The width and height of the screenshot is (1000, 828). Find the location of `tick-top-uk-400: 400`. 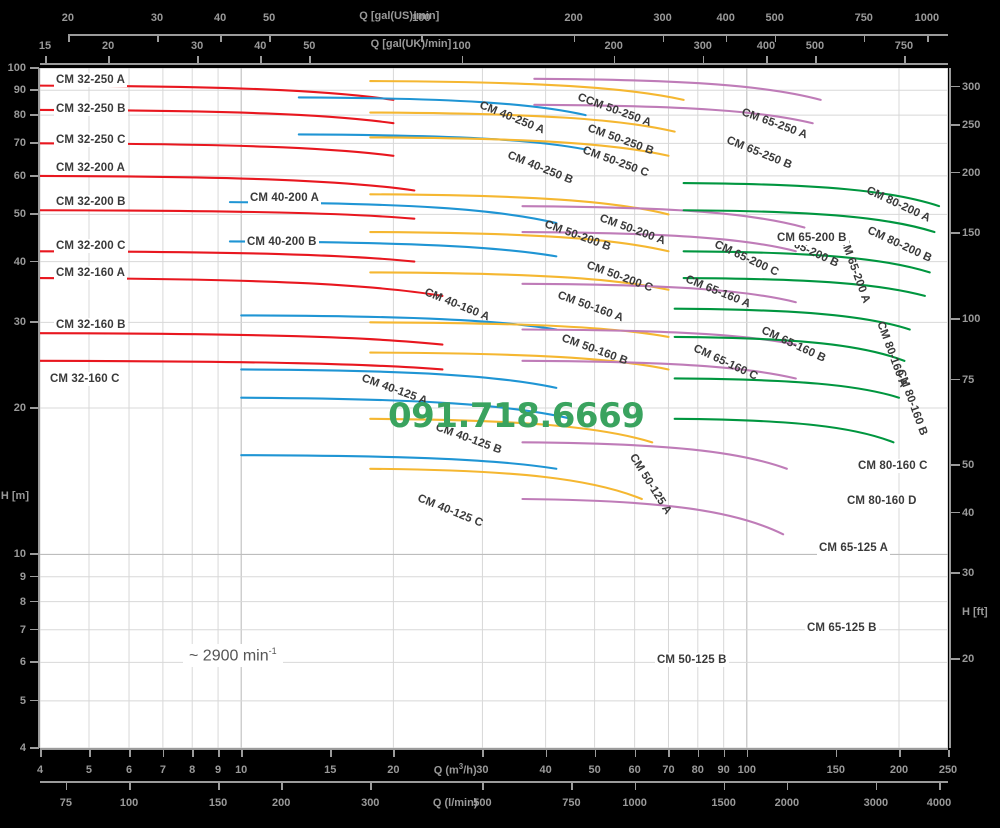

tick-top-uk-400: 400 is located at coordinates (766, 46).